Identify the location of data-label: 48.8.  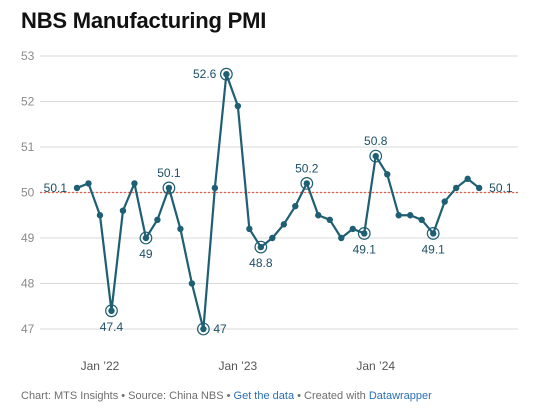
(261, 263).